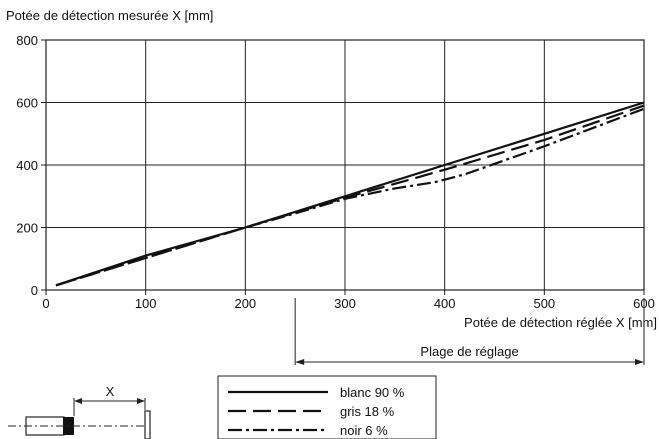  Describe the element at coordinates (544, 303) in the screenshot. I see `x-tick-label-500: 500` at that location.